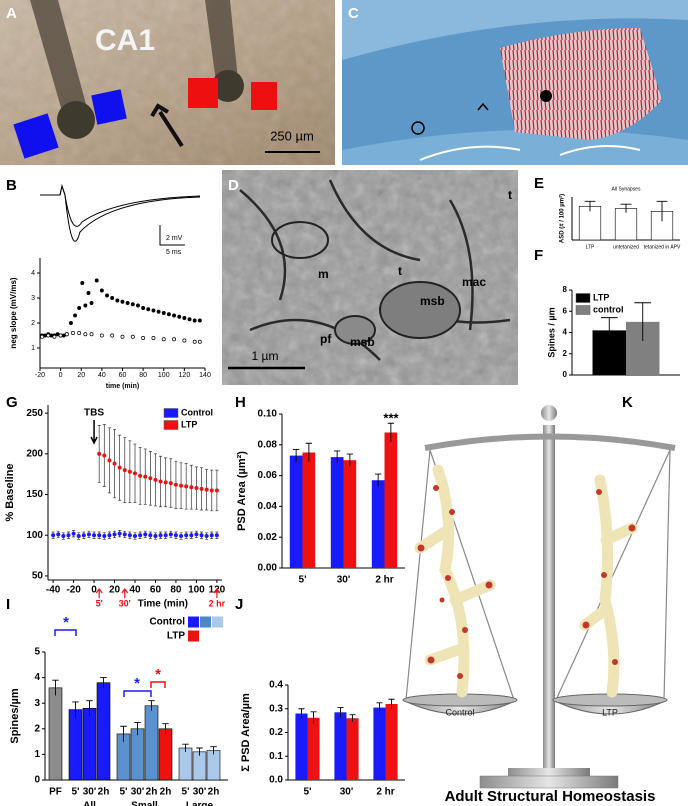  Describe the element at coordinates (608, 586) in the screenshot. I see `dendrite` at that location.